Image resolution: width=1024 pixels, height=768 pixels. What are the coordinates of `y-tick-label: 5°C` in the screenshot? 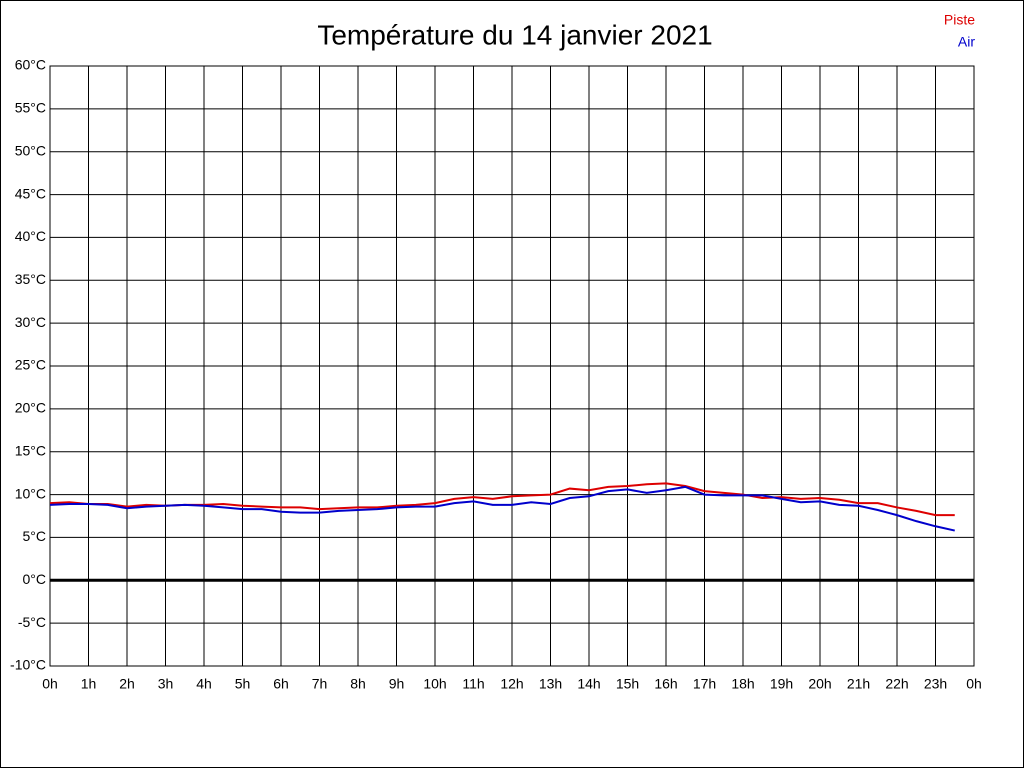 It's located at (35, 536).